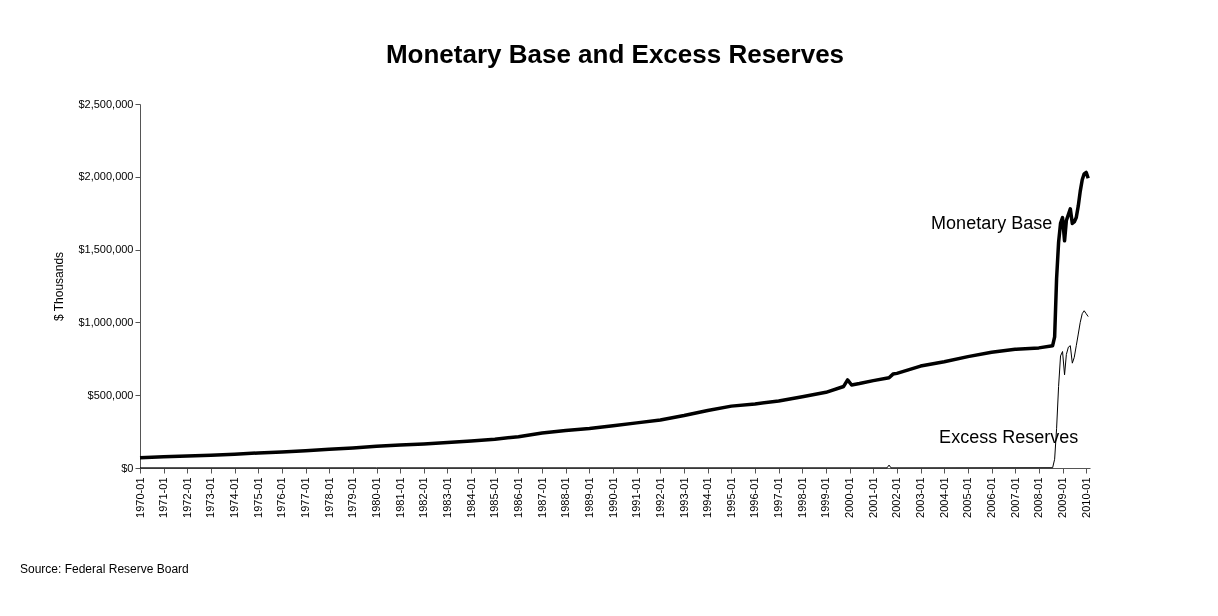 The height and width of the screenshot is (616, 1218). What do you see at coordinates (281, 497) in the screenshot?
I see `x-tick-label: 1976-01` at bounding box center [281, 497].